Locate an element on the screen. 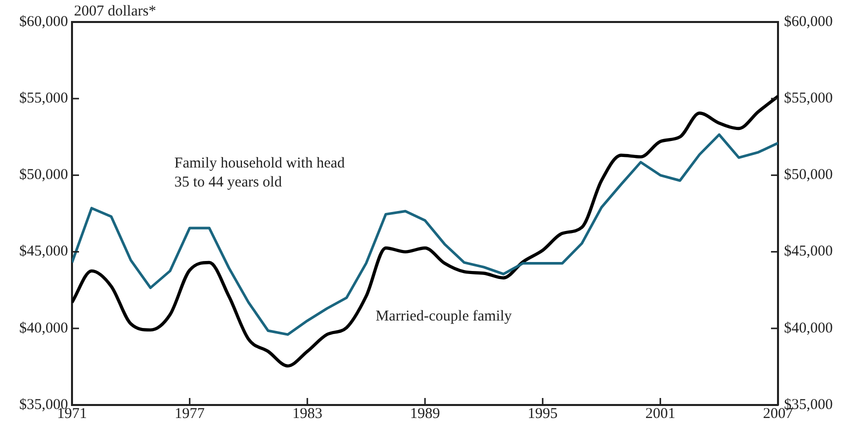  x-tick-label: 1989 is located at coordinates (425, 414).